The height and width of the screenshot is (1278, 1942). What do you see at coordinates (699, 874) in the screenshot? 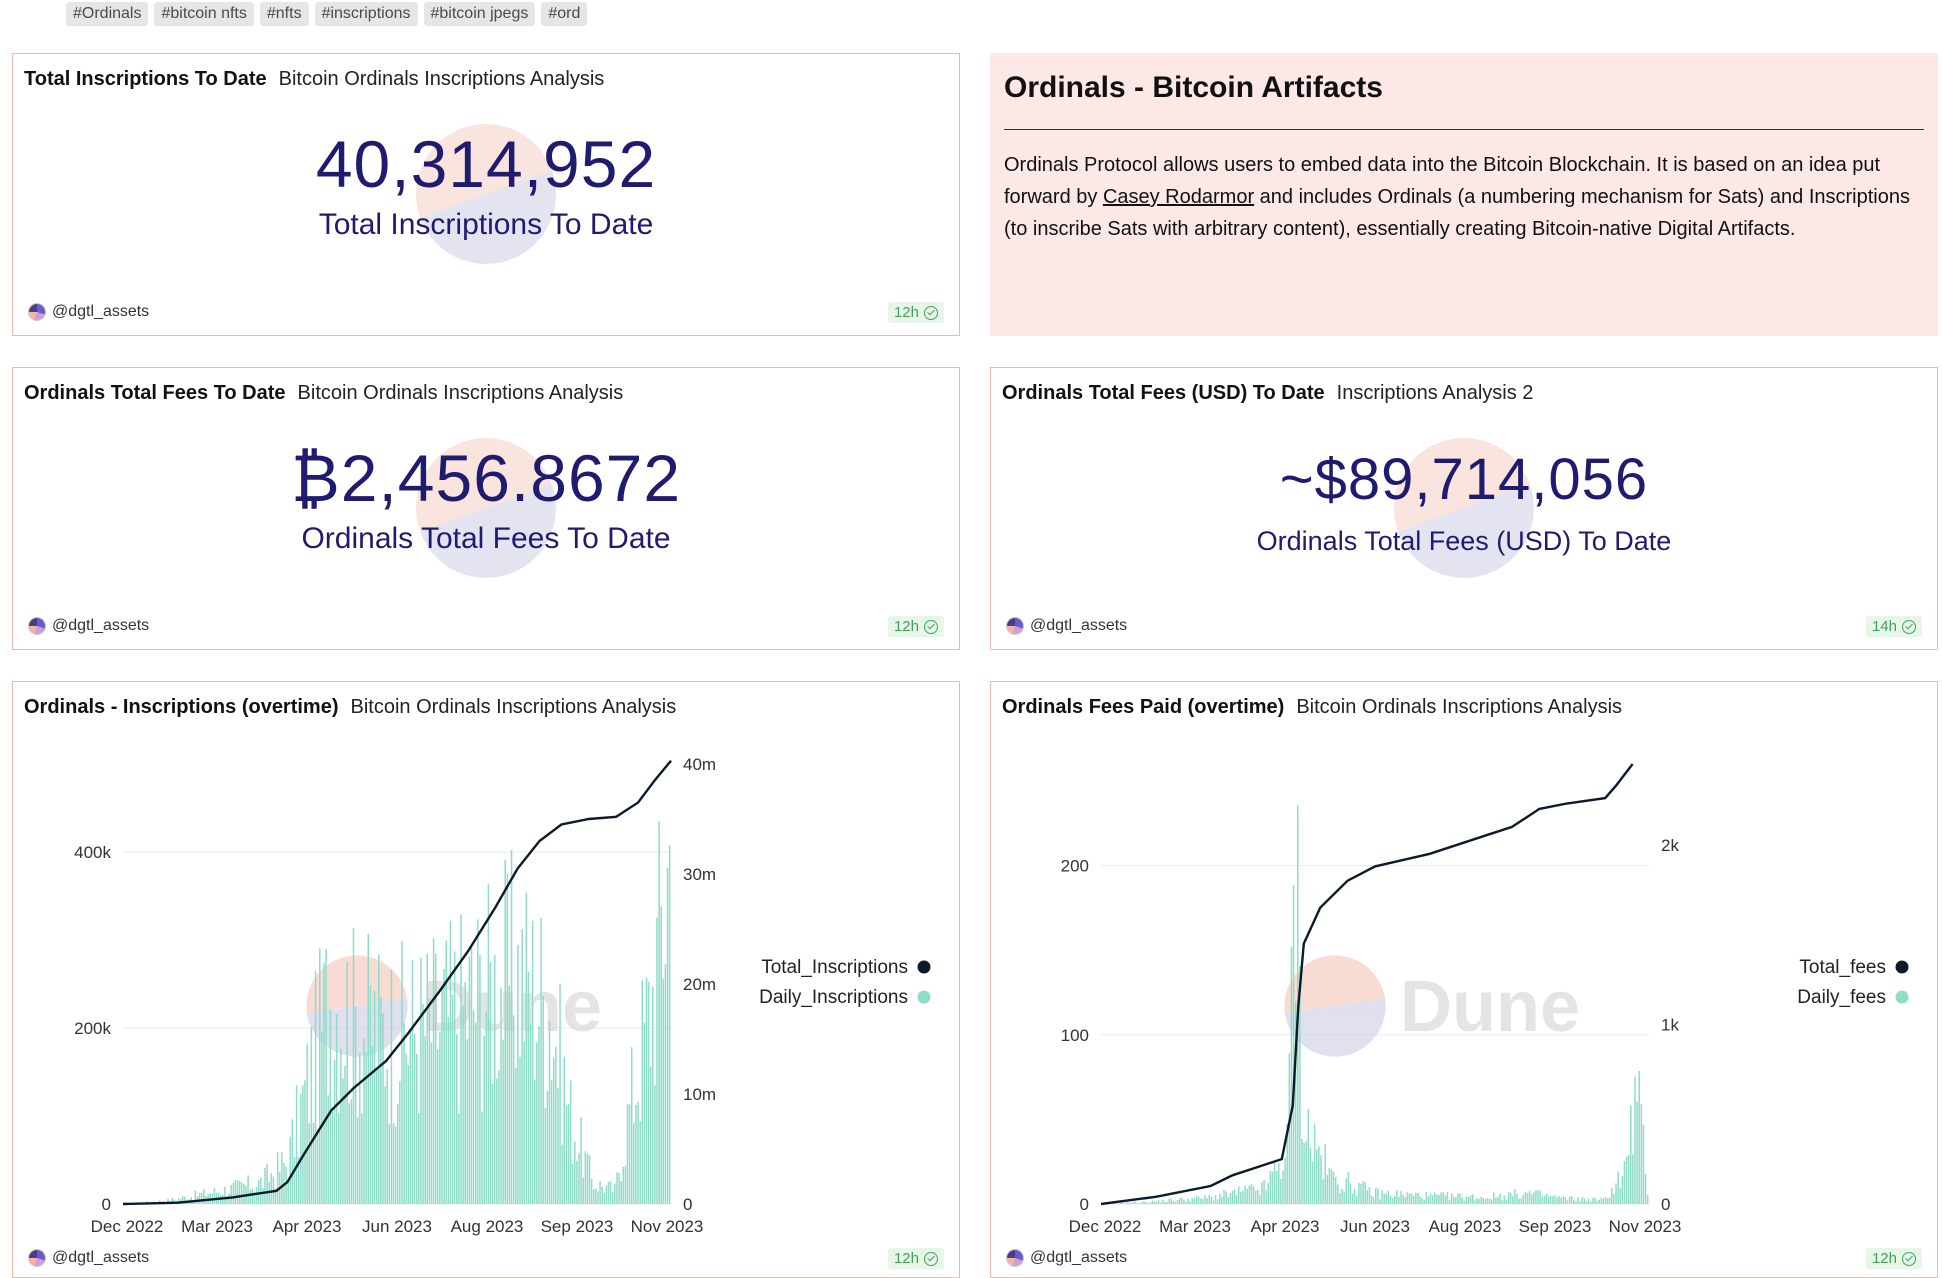
I see `y-right-tick-label: 30m` at bounding box center [699, 874].